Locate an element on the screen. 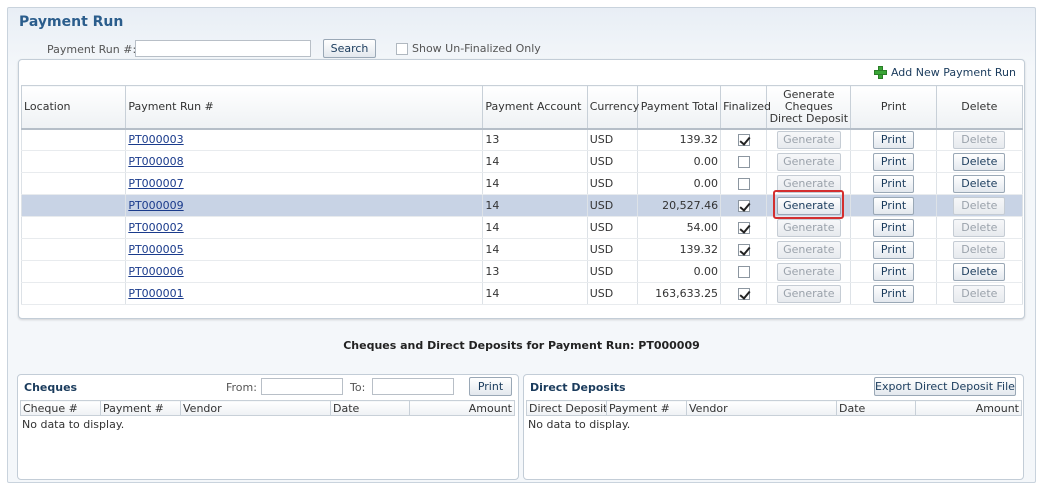 The width and height of the screenshot is (1043, 486). col-location: Location is located at coordinates (73, 107).